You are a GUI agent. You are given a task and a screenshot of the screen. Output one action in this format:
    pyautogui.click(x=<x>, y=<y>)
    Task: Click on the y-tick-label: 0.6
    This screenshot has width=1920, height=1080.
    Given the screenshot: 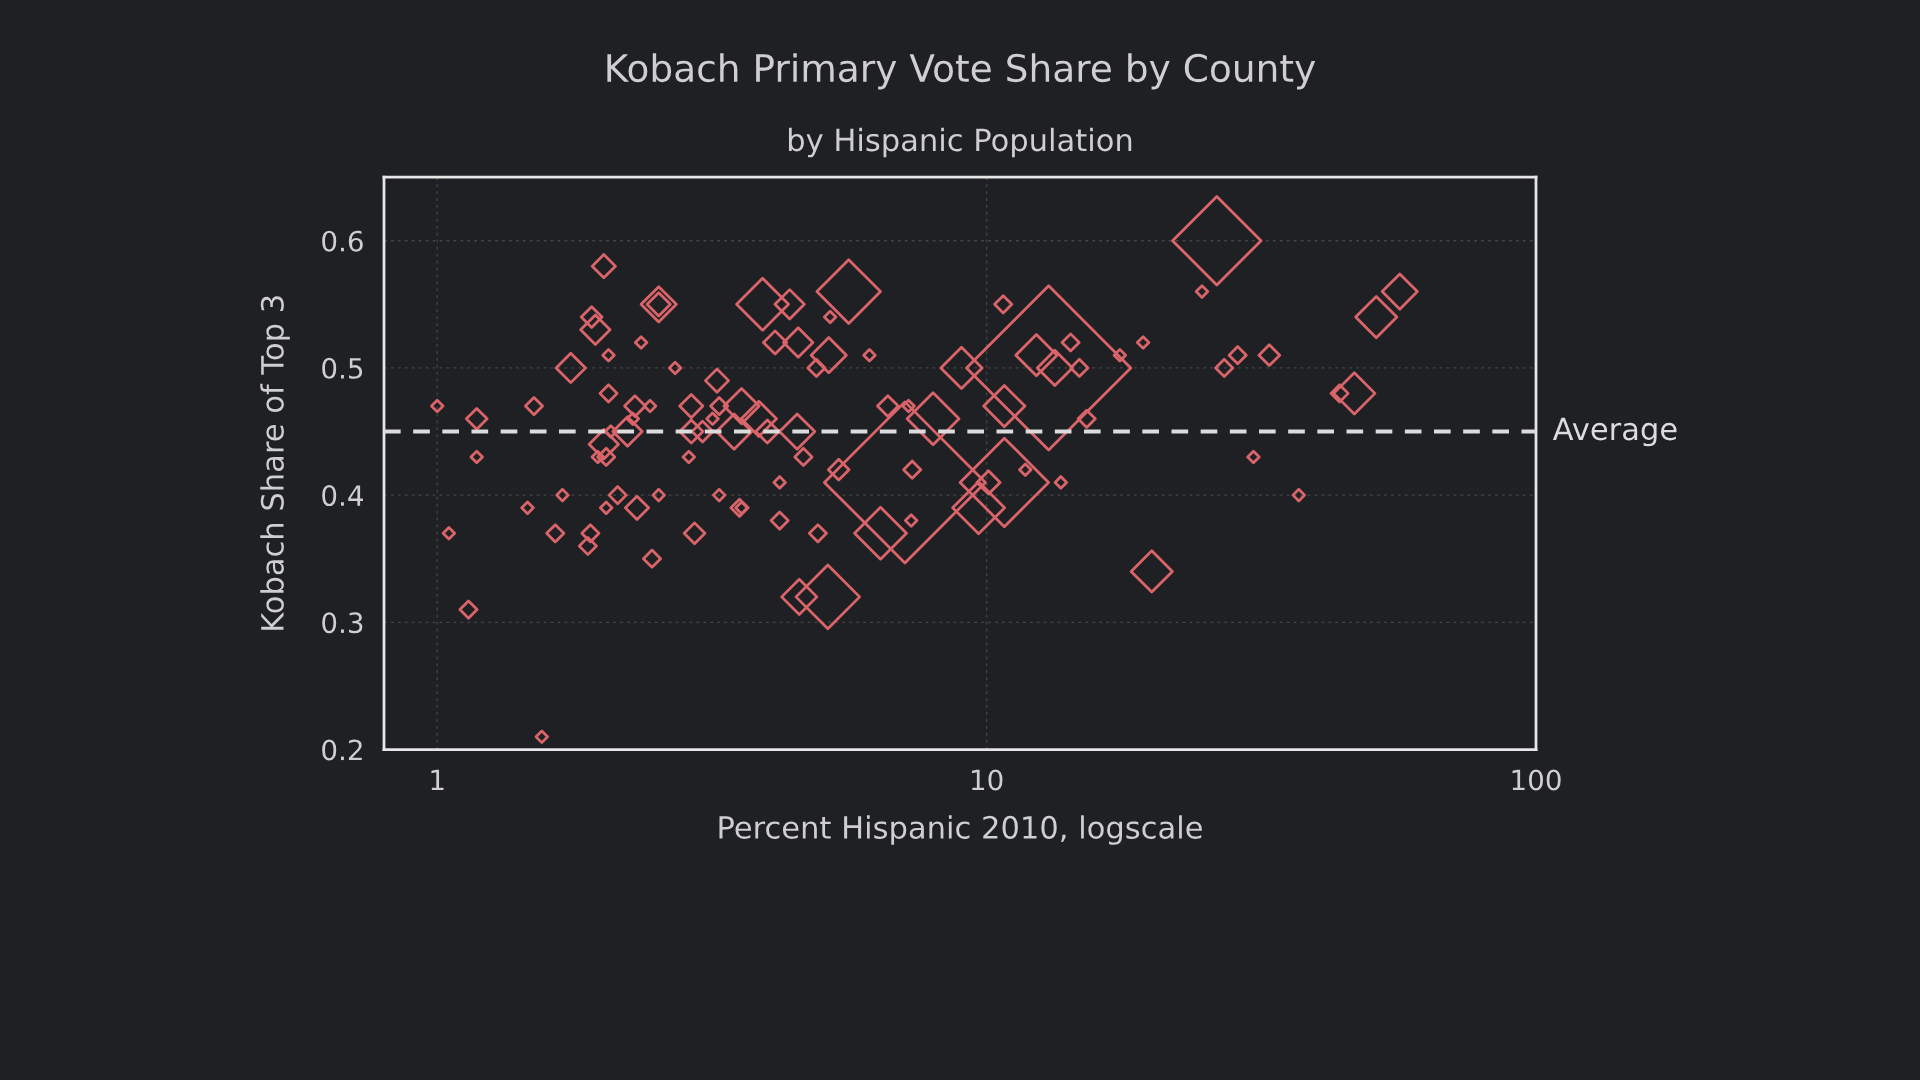 What is the action you would take?
    pyautogui.click(x=342, y=241)
    